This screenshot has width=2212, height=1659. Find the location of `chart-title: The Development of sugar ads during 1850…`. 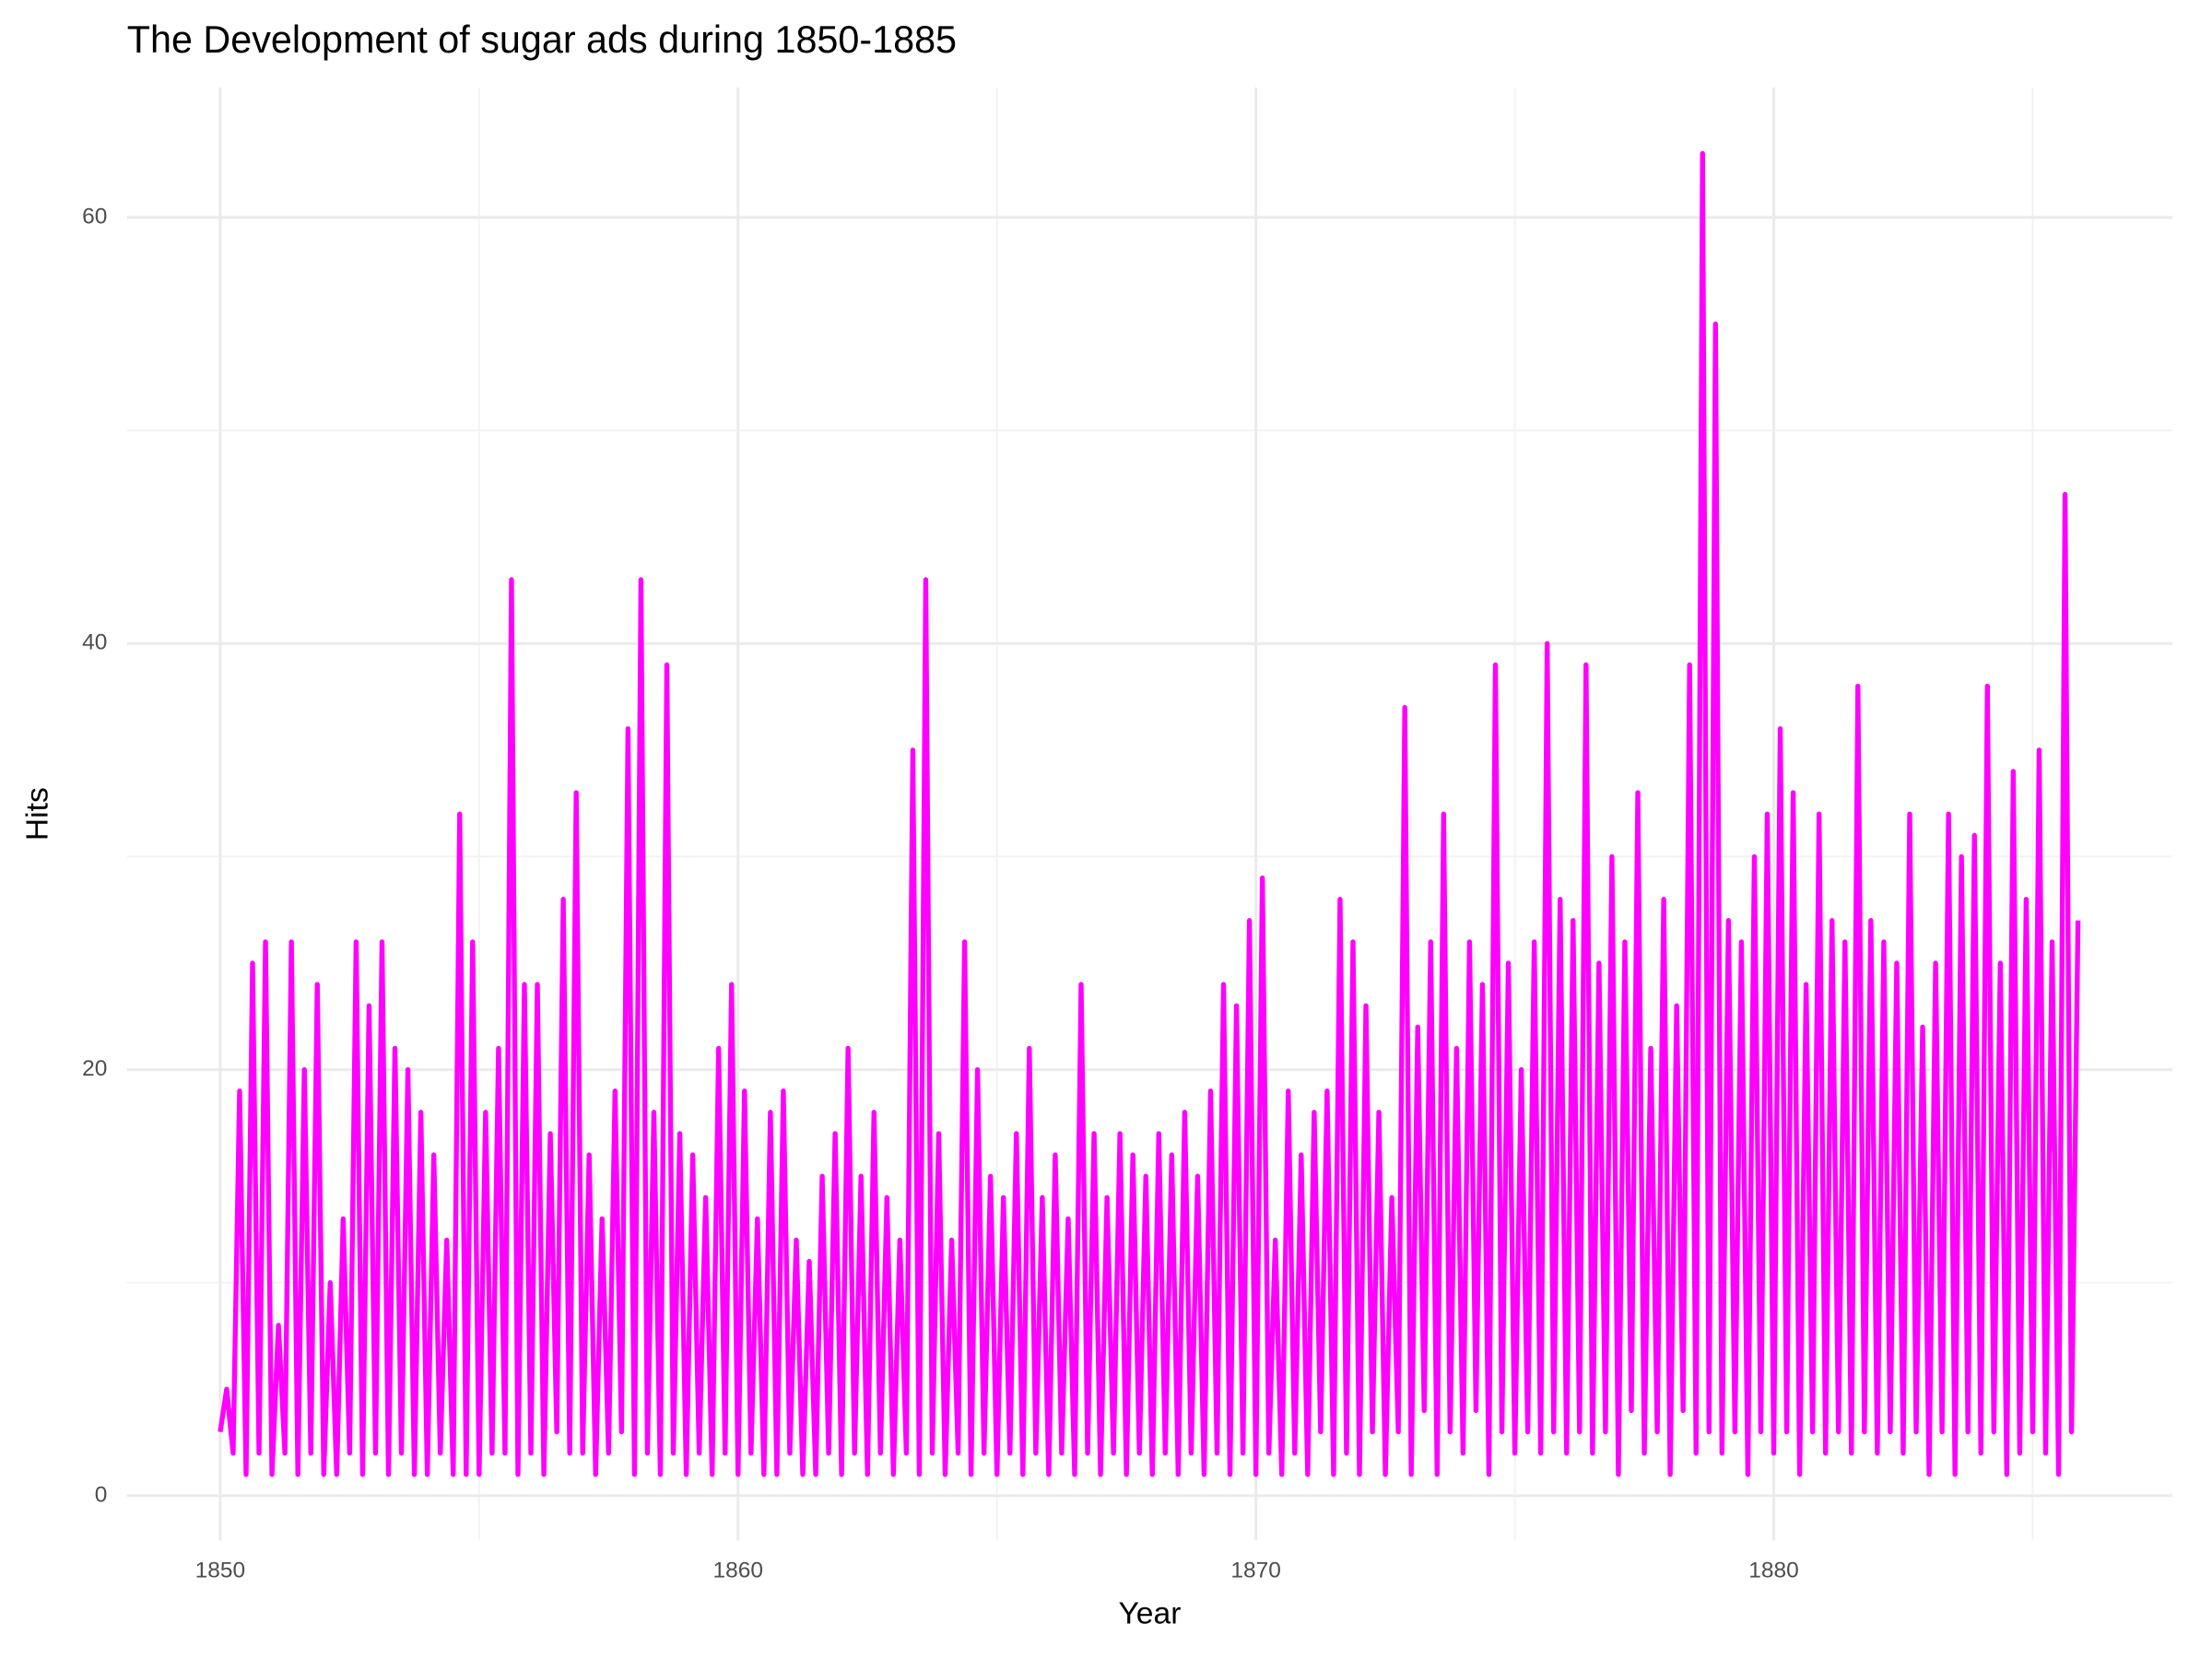

chart-title: The Development of sugar ads during 1850… is located at coordinates (542, 39).